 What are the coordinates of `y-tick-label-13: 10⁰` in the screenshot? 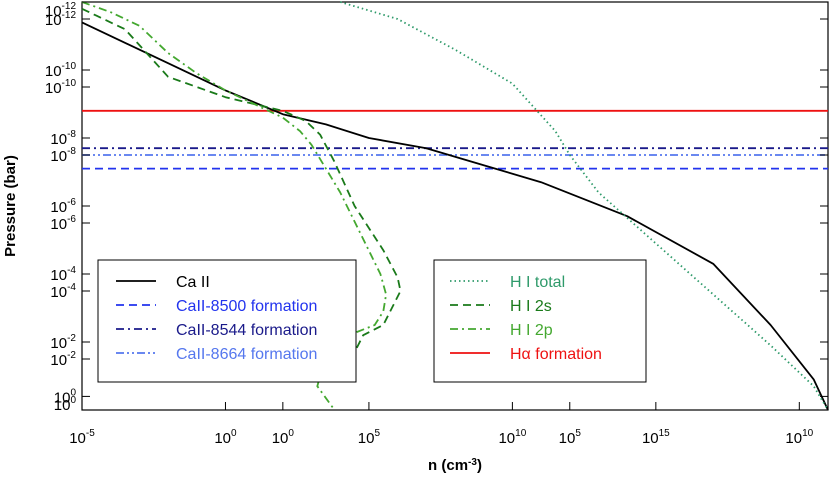 It's located at (65, 404).